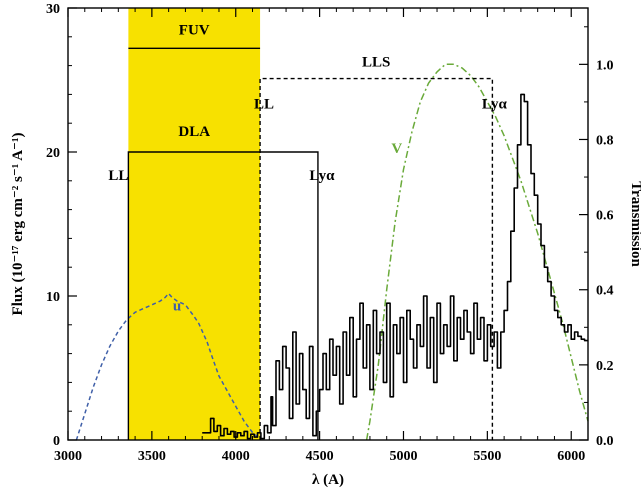 This screenshot has height=495, width=641. What do you see at coordinates (53, 297) in the screenshot?
I see `y-tick-label: 10` at bounding box center [53, 297].